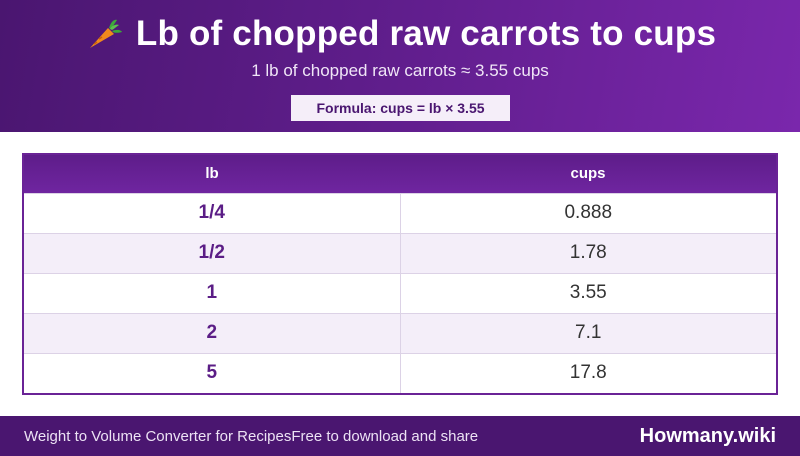  I want to click on cups-cell: 7.1, so click(588, 332).